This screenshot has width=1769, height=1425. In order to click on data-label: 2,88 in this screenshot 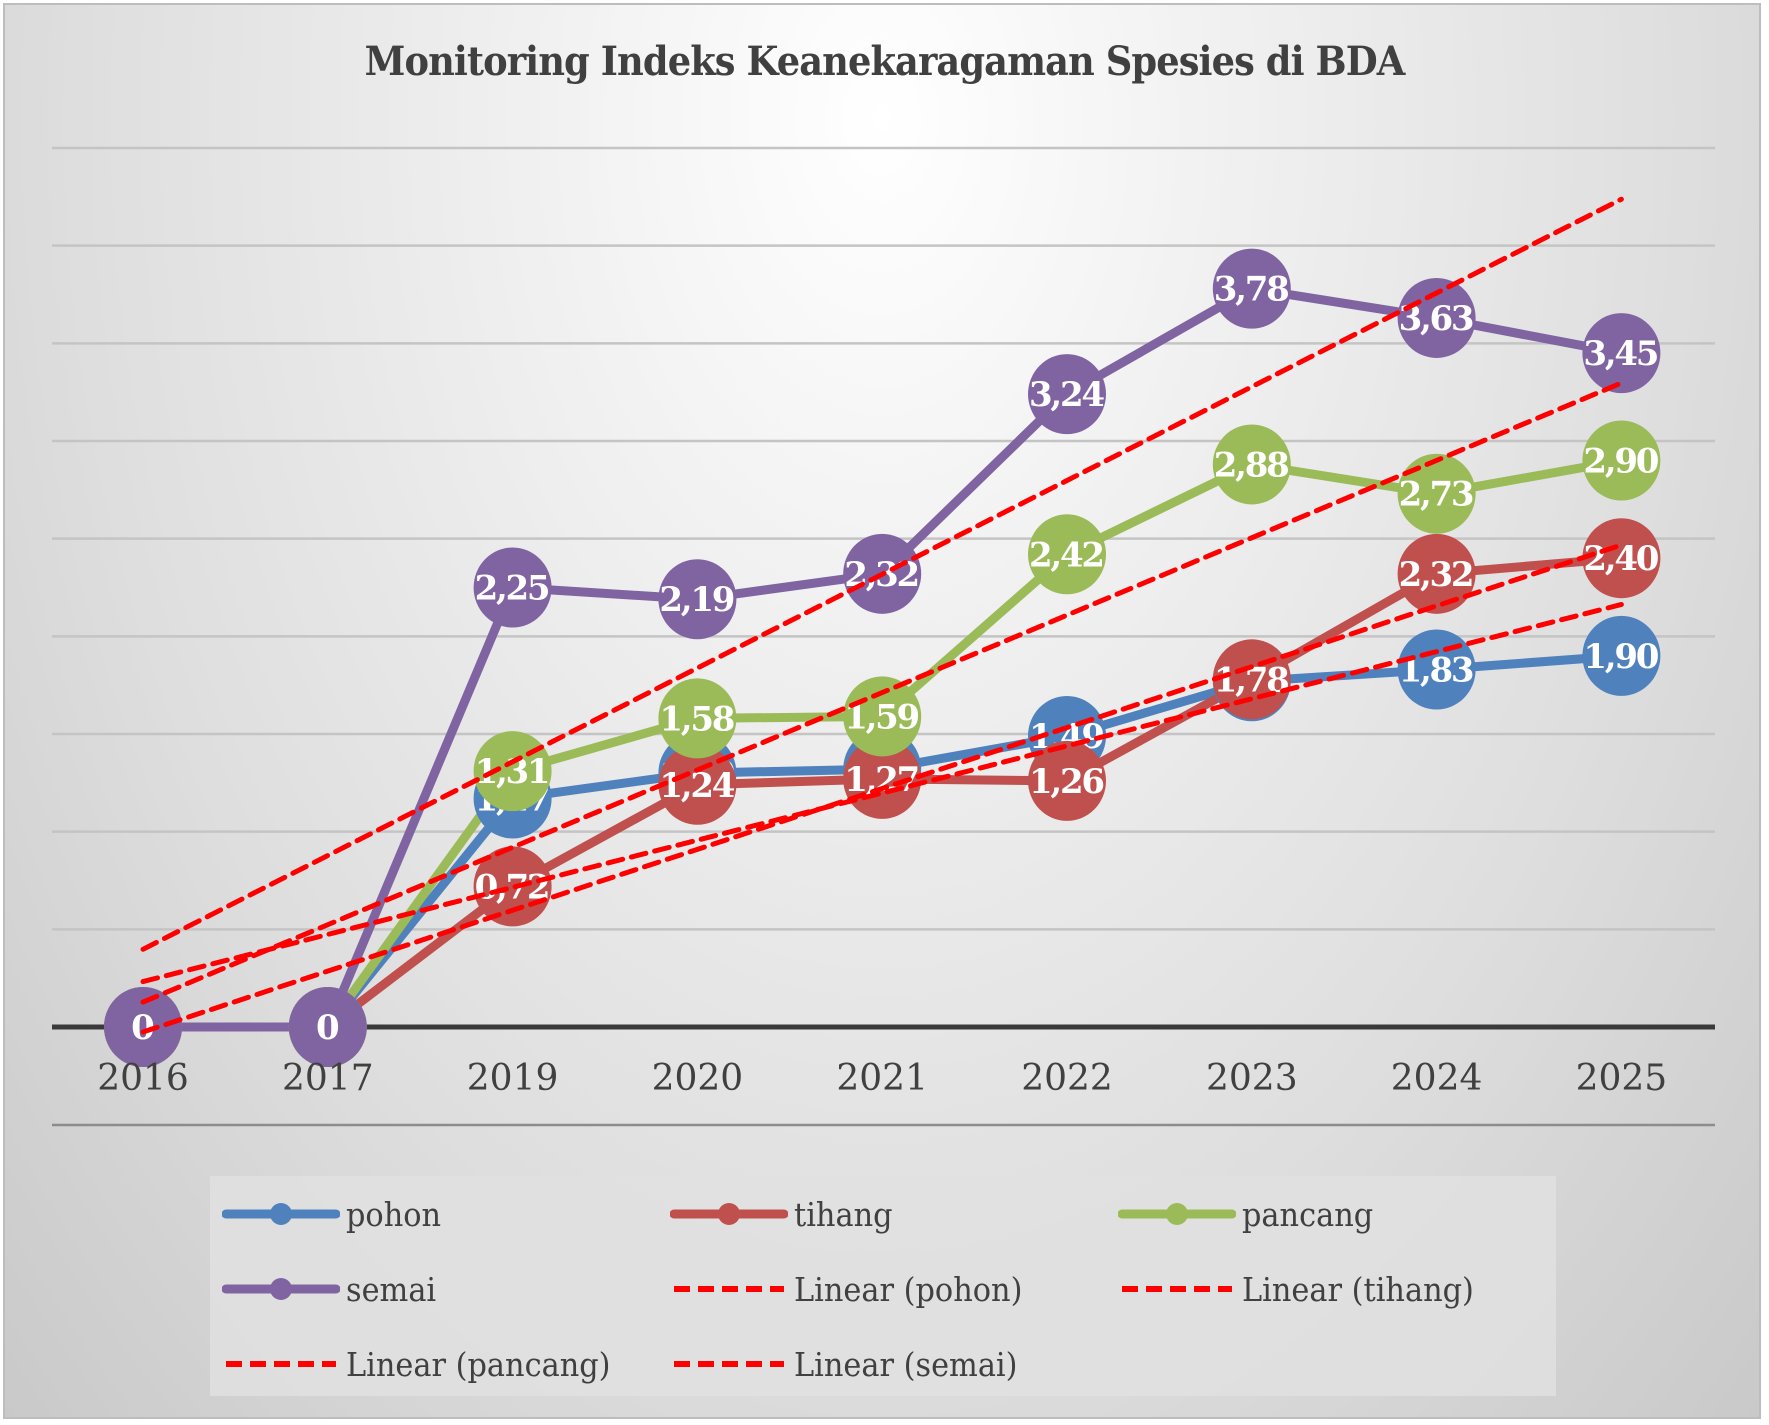, I will do `click(1252, 465)`.